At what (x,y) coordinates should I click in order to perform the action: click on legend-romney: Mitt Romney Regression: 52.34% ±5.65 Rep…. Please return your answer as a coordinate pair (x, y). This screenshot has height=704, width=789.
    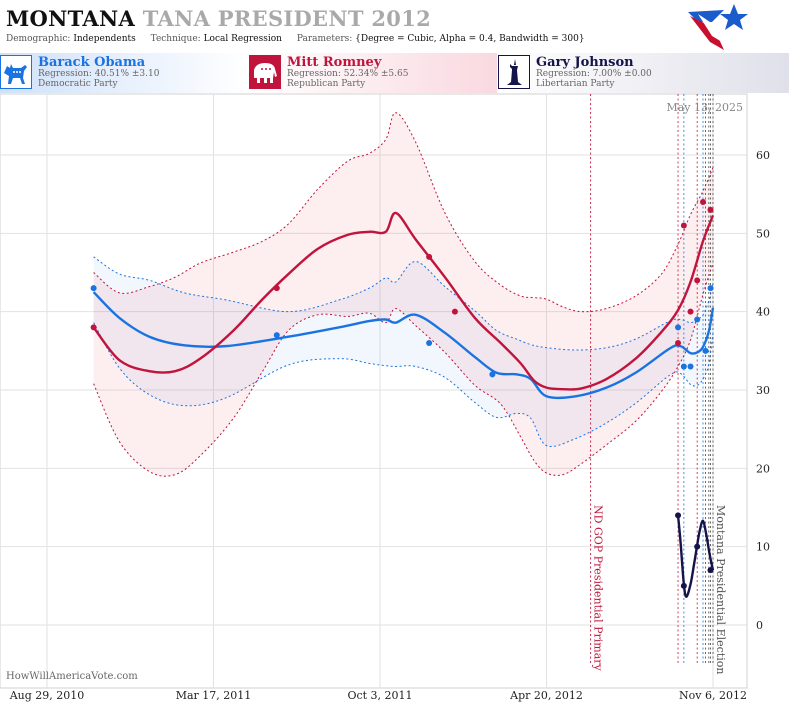
    Looking at the image, I should click on (373, 73).